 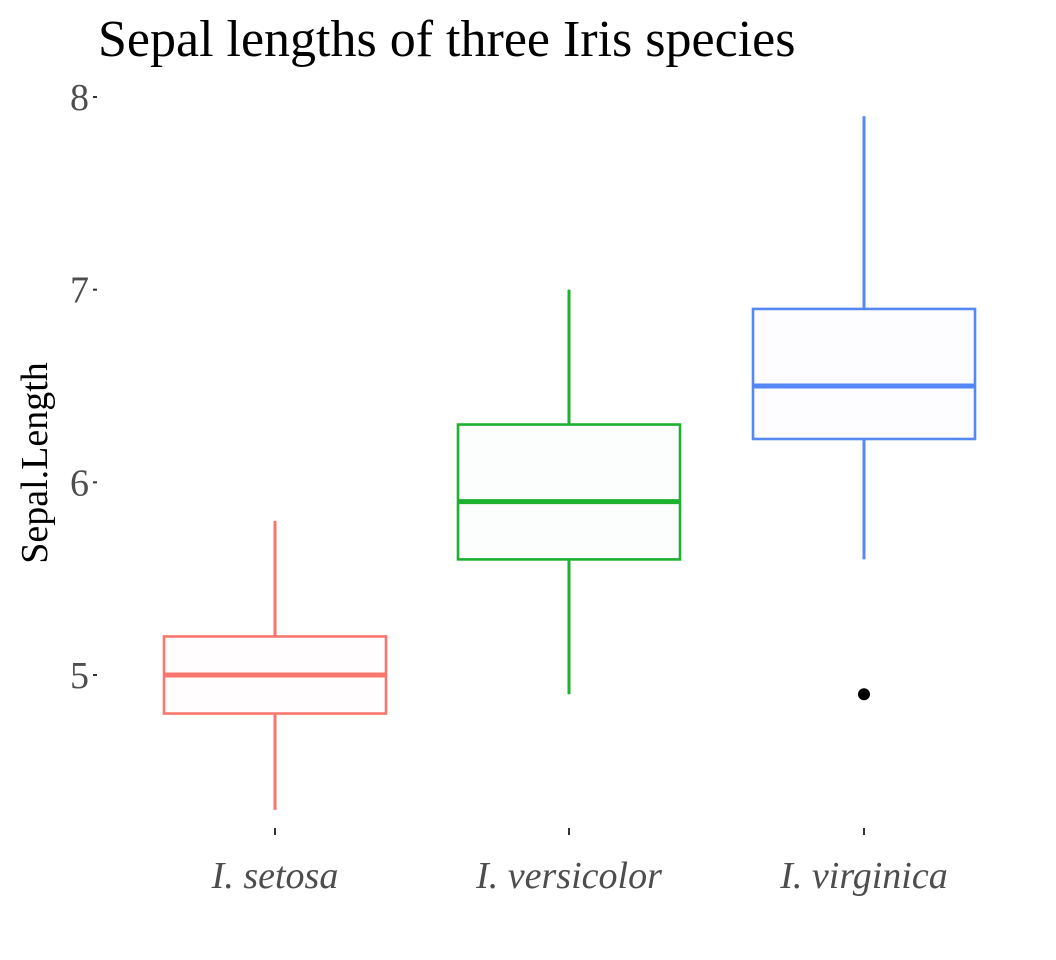 What do you see at coordinates (79, 291) in the screenshot?
I see `y-tick-label: 7` at bounding box center [79, 291].